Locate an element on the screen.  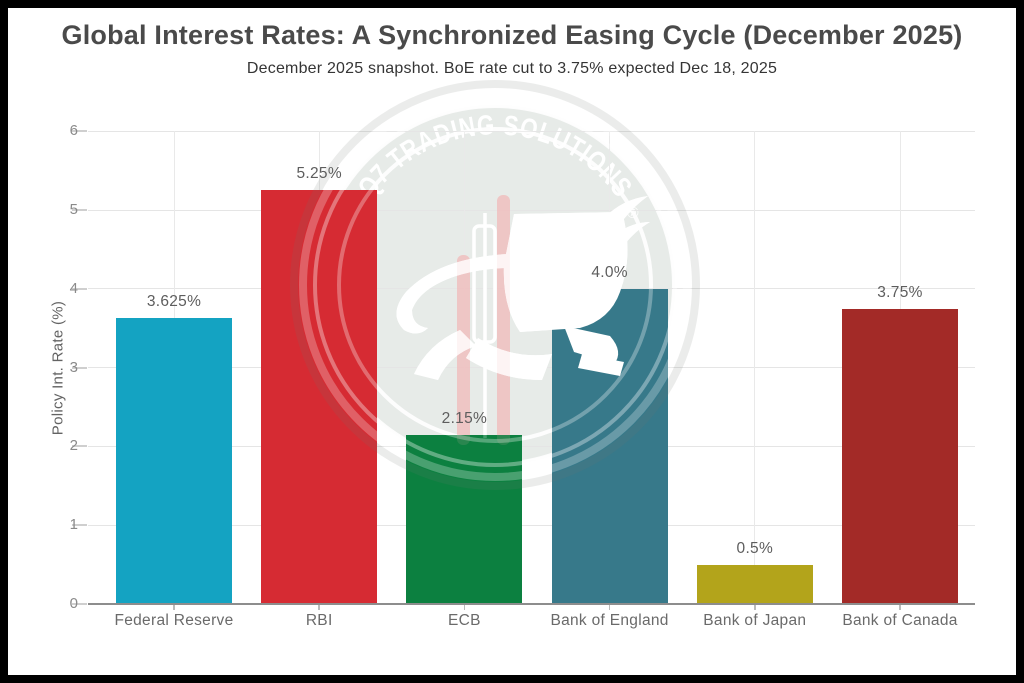
y-tick-label: 2 is located at coordinates (73, 446).